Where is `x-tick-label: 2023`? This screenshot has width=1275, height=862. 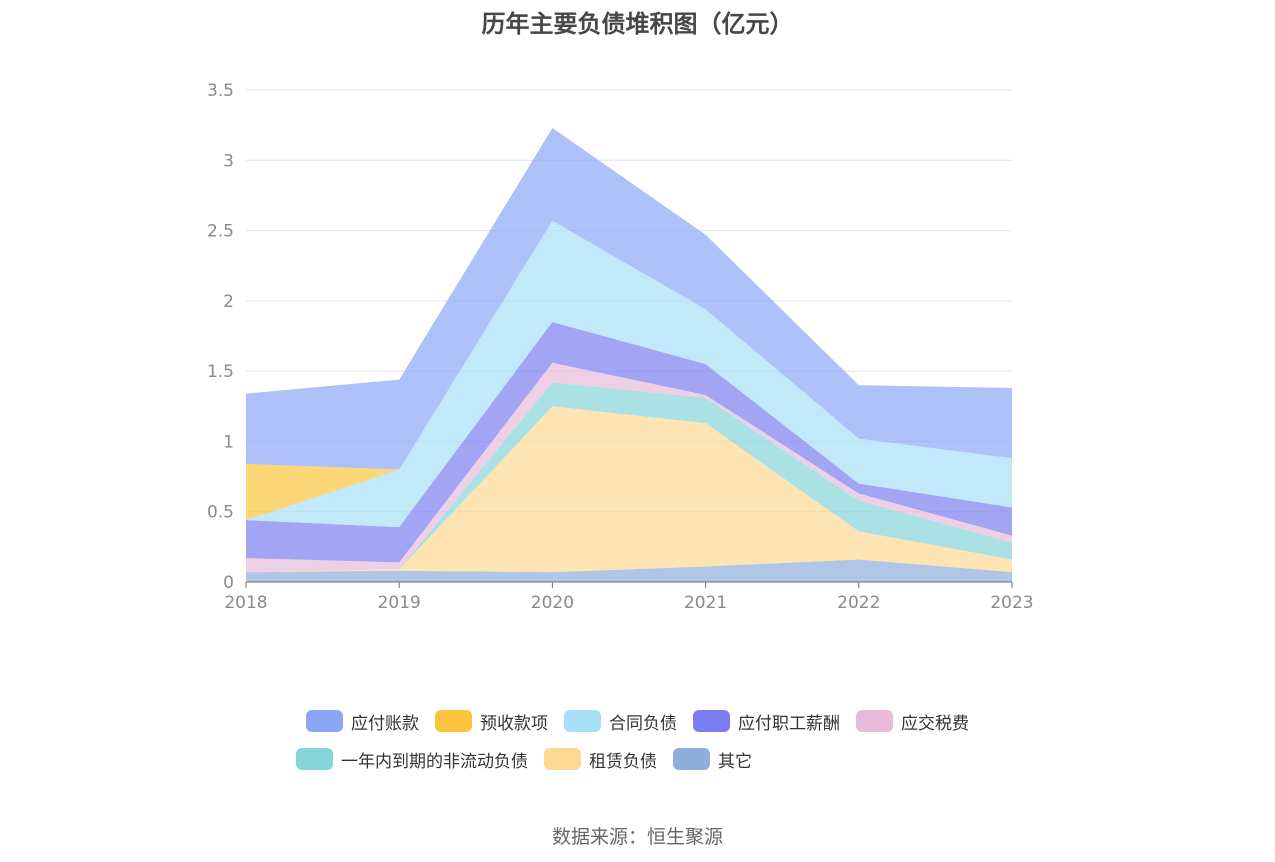
x-tick-label: 2023 is located at coordinates (1011, 603).